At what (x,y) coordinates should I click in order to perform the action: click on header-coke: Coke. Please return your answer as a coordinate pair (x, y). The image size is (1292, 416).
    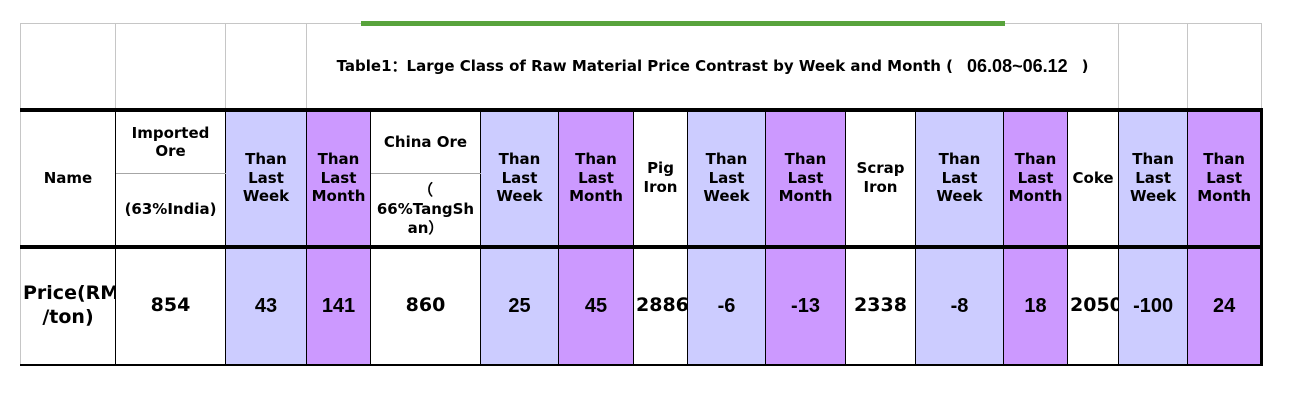
    Looking at the image, I should click on (1093, 177).